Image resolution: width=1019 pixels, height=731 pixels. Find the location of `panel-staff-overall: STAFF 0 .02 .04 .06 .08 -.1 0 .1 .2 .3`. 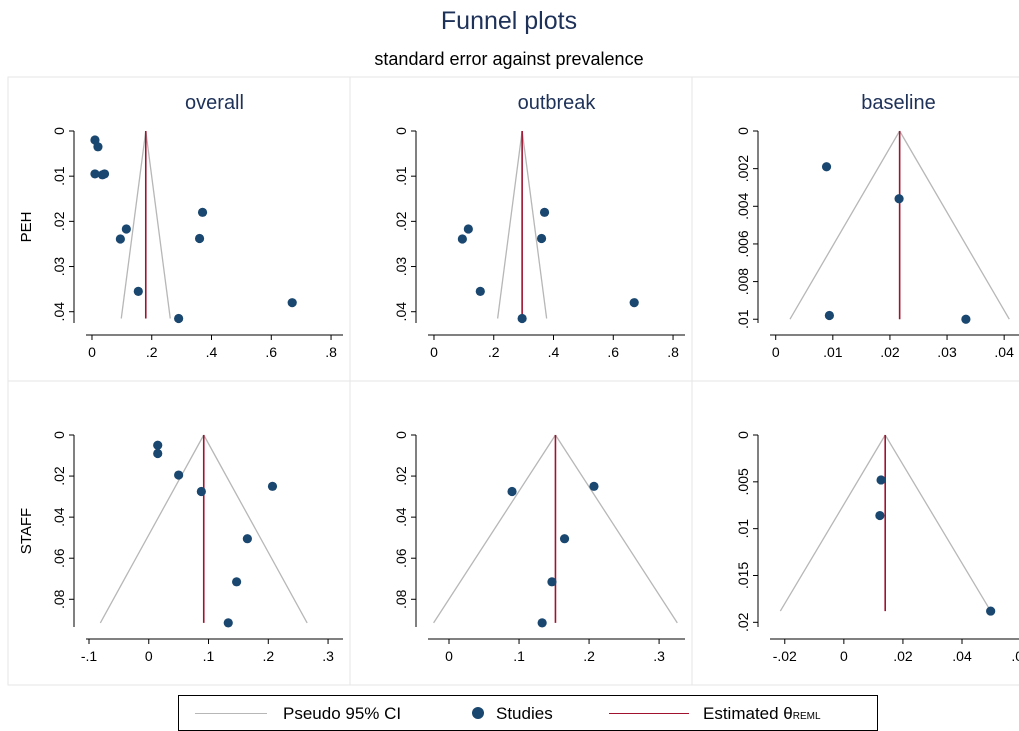

panel-staff-overall: STAFF 0 .02 .04 .06 .08 -.1 0 .1 .2 .3 is located at coordinates (179, 533).